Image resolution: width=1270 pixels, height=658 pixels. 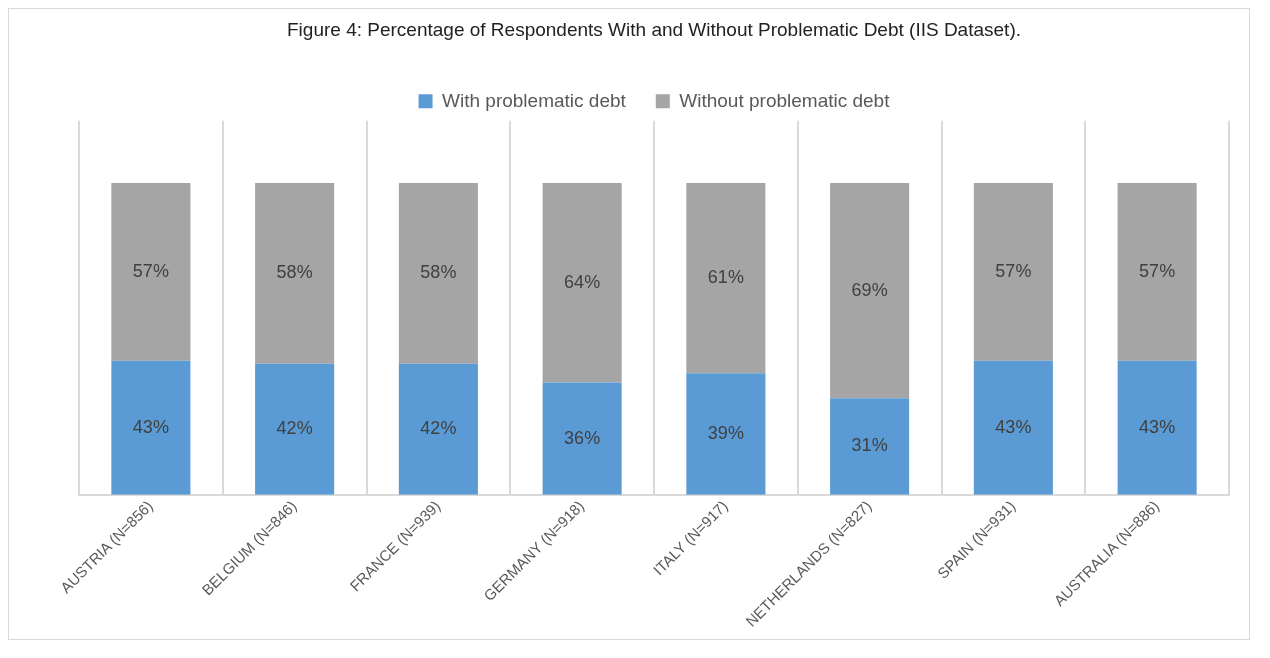 I want to click on data-label: 69%, so click(x=869, y=289).